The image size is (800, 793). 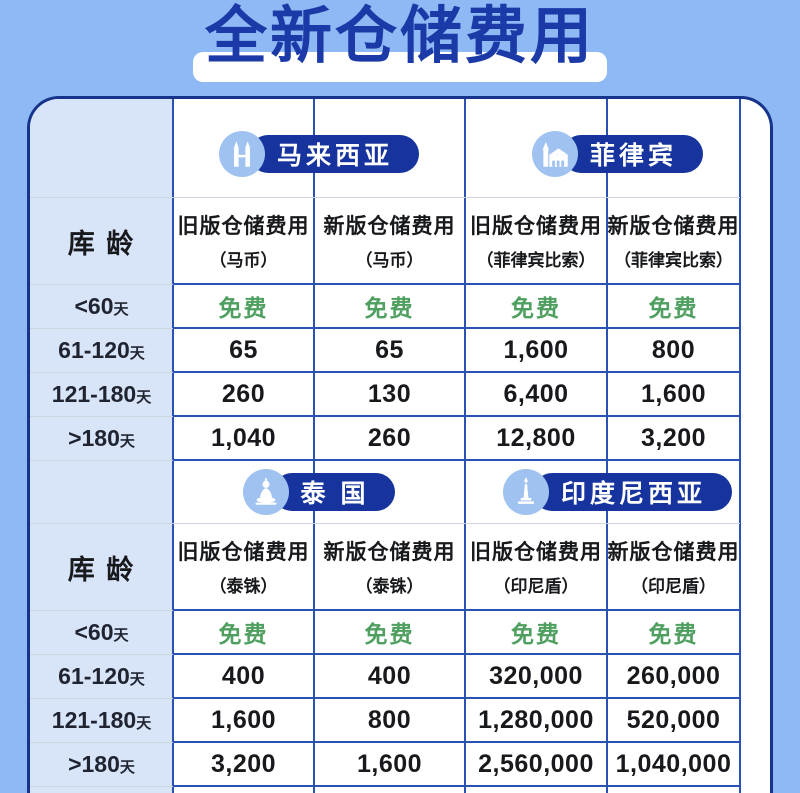 What do you see at coordinates (673, 721) in the screenshot?
I see `fee-value: 520,000` at bounding box center [673, 721].